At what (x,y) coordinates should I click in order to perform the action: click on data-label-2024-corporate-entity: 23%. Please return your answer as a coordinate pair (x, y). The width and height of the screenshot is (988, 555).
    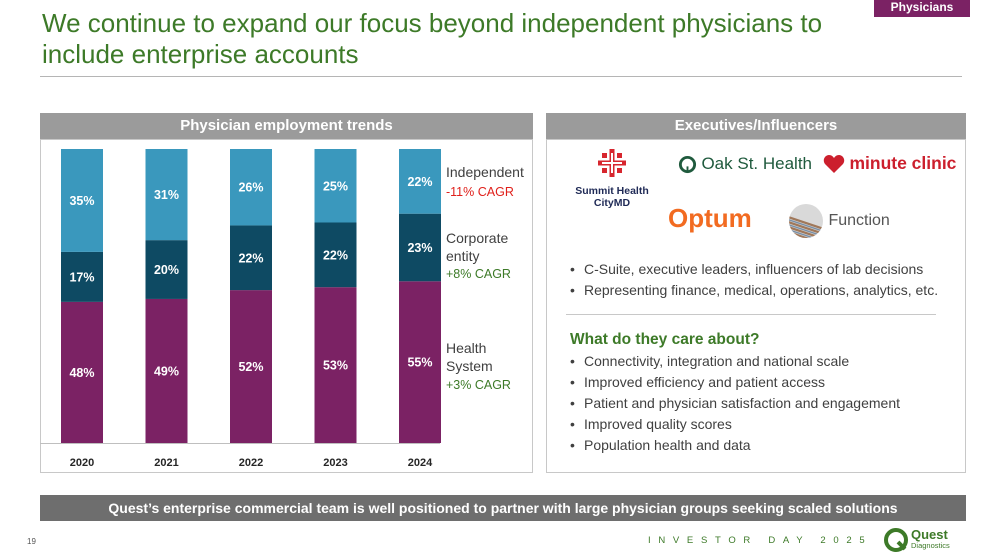
    Looking at the image, I should click on (419, 248).